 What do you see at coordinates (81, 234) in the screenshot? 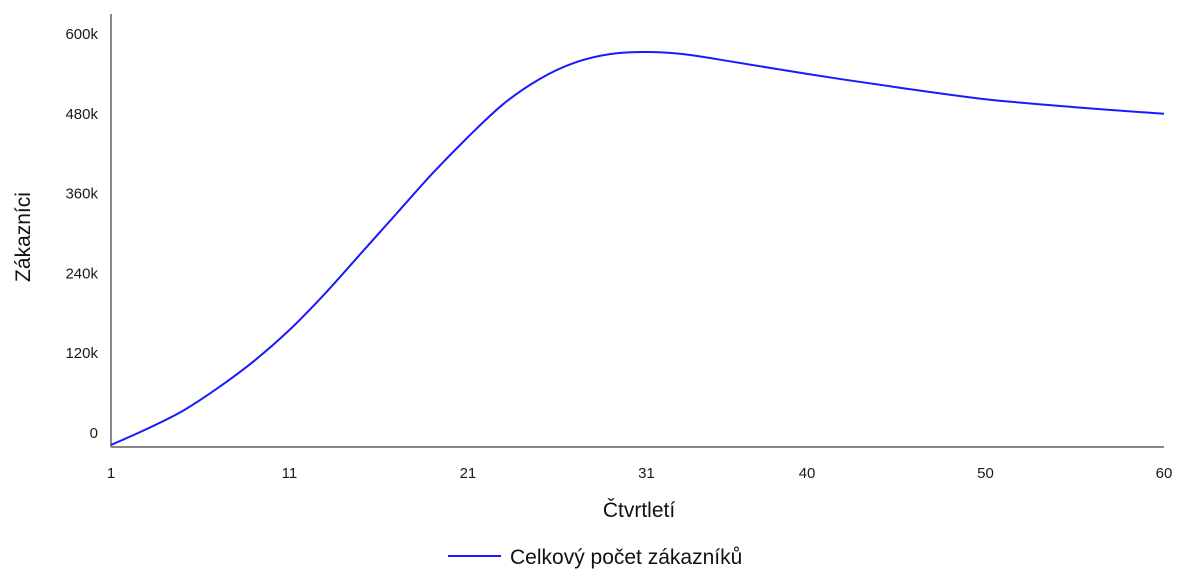
I see `y-axis-ticks: 0 120k 240k 360k 480k 600k` at bounding box center [81, 234].